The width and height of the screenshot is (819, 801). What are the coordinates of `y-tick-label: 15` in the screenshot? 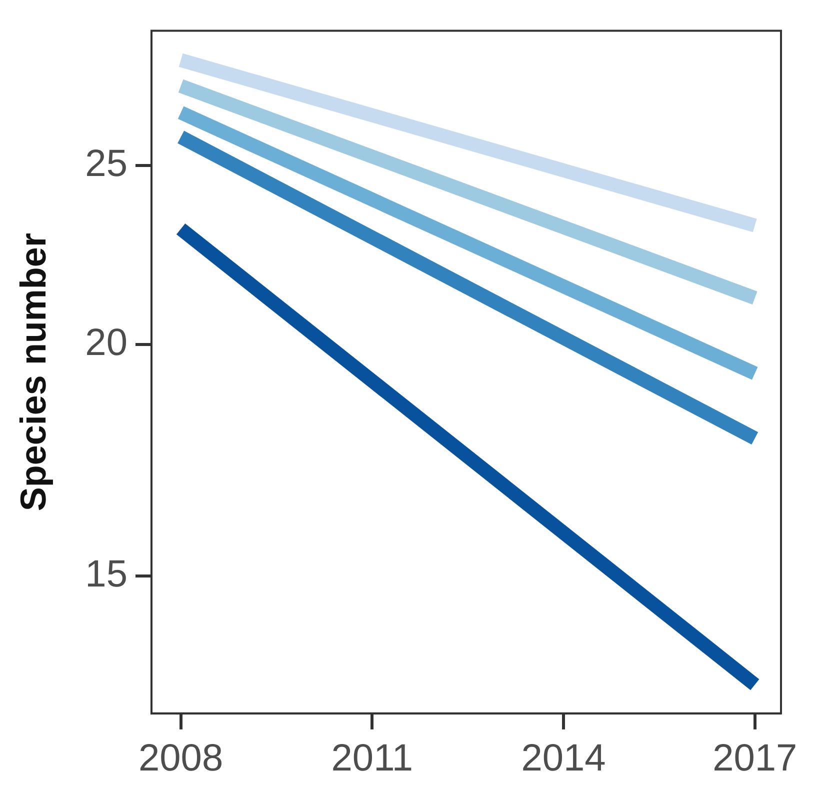 It's located at (106, 574).